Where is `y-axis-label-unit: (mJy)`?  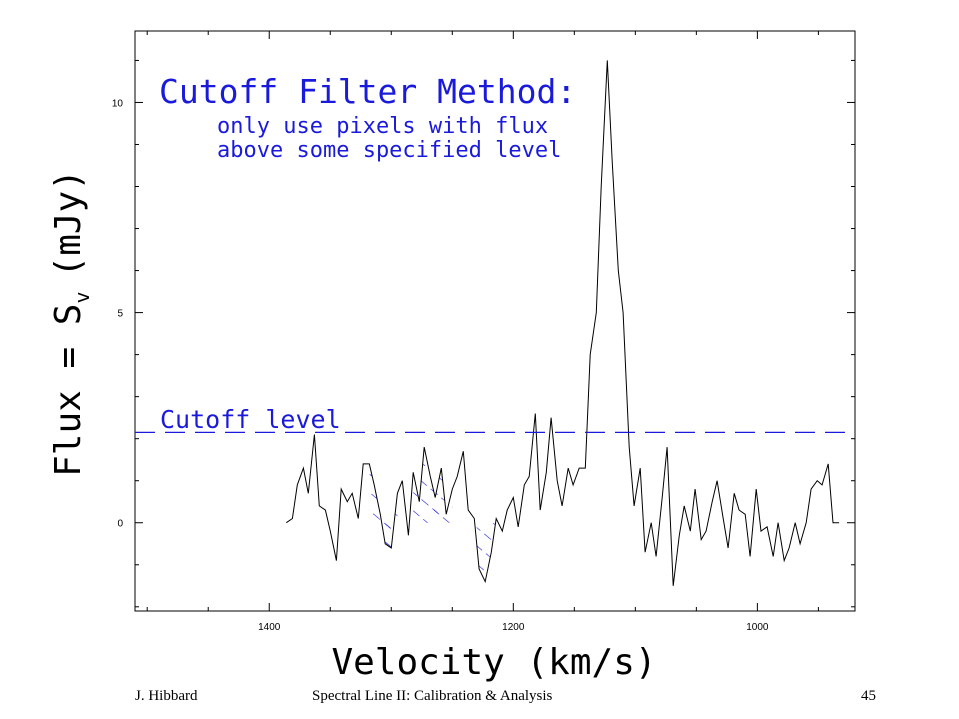
y-axis-label-unit: (mJy) is located at coordinates (68, 223).